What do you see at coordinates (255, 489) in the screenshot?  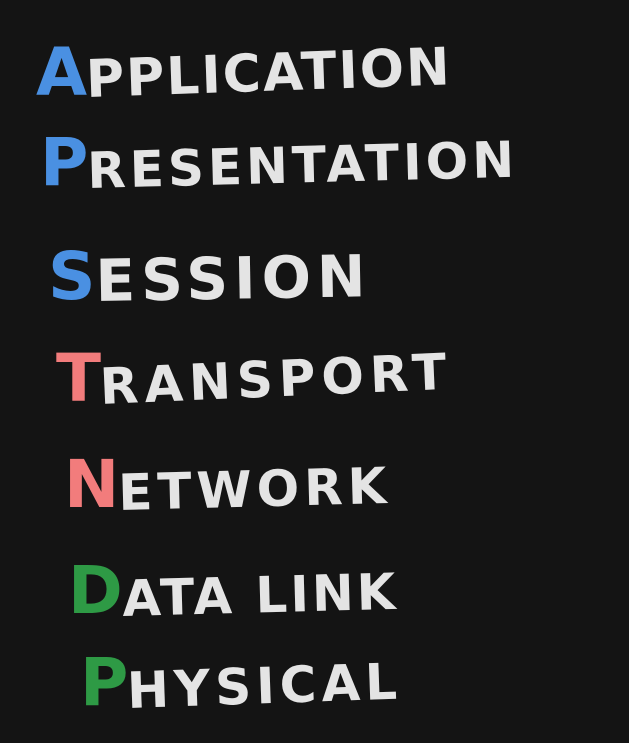 I see `layer-rest: ETWORK` at bounding box center [255, 489].